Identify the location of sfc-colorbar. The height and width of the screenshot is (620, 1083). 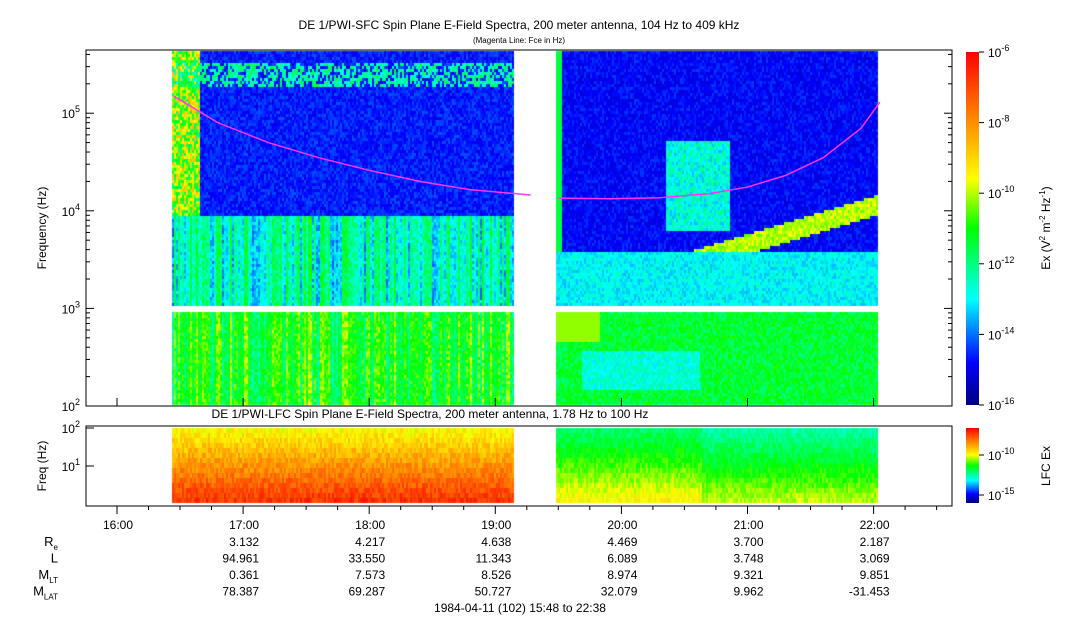
(972, 228).